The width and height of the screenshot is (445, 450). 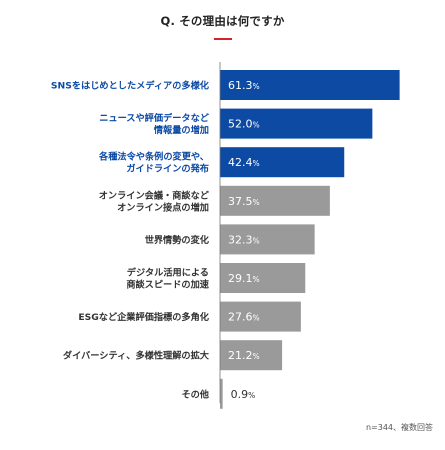 What do you see at coordinates (130, 86) in the screenshot?
I see `category-label: SNSをはじめとしたメディアの多様化` at bounding box center [130, 86].